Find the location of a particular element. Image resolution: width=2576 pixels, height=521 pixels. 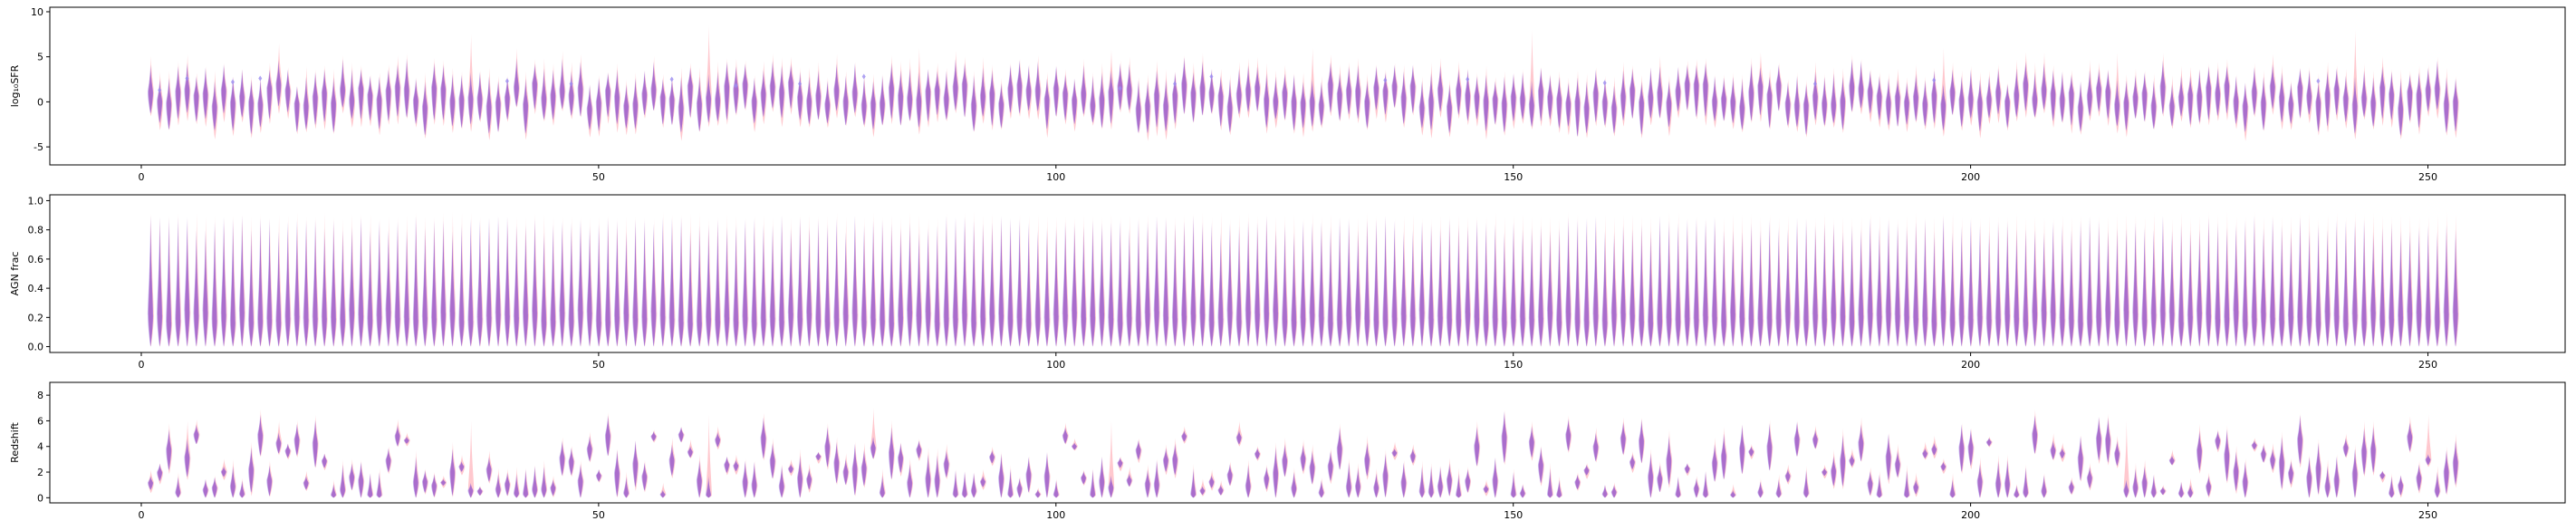

violin-0-32-overlap is located at coordinates (434, 92).